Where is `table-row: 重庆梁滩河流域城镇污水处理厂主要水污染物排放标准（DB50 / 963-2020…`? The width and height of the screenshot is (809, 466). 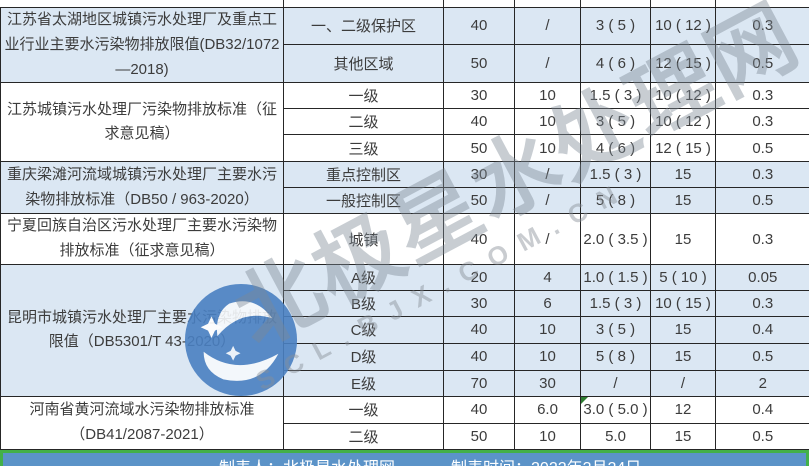 table-row: 重庆梁滩河流域城镇污水处理厂主要水污染物排放标准（DB50 / 963-2020… is located at coordinates (404, 188).